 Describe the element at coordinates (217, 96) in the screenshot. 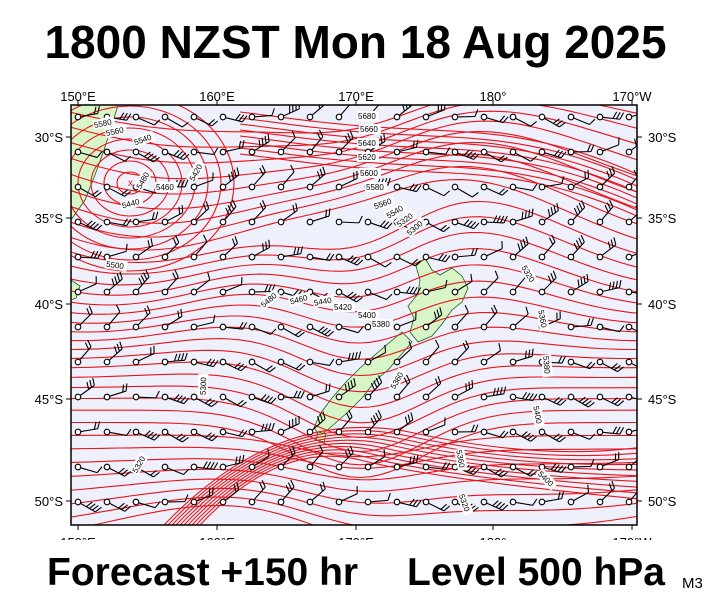

I see `lon-label-top: 160°E` at that location.